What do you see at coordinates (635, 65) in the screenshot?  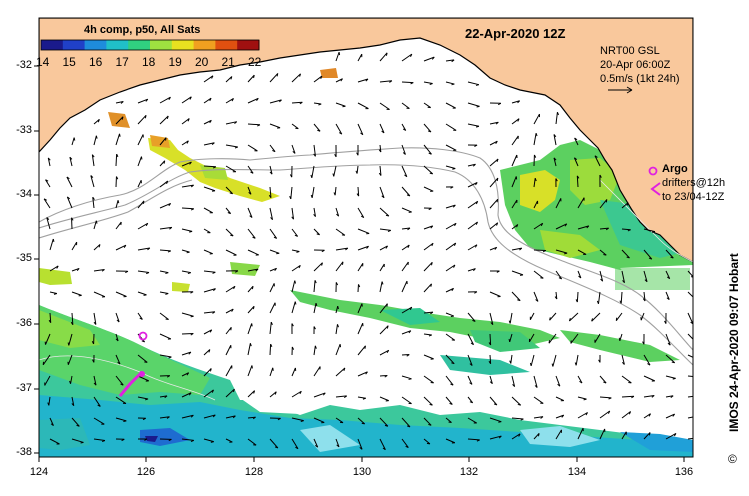 I see `model-time: 20-Apr 06:00Z` at bounding box center [635, 65].